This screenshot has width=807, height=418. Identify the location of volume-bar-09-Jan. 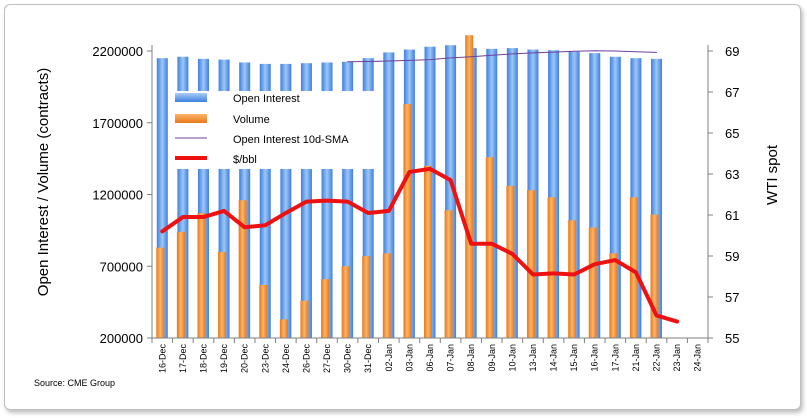
(489, 247).